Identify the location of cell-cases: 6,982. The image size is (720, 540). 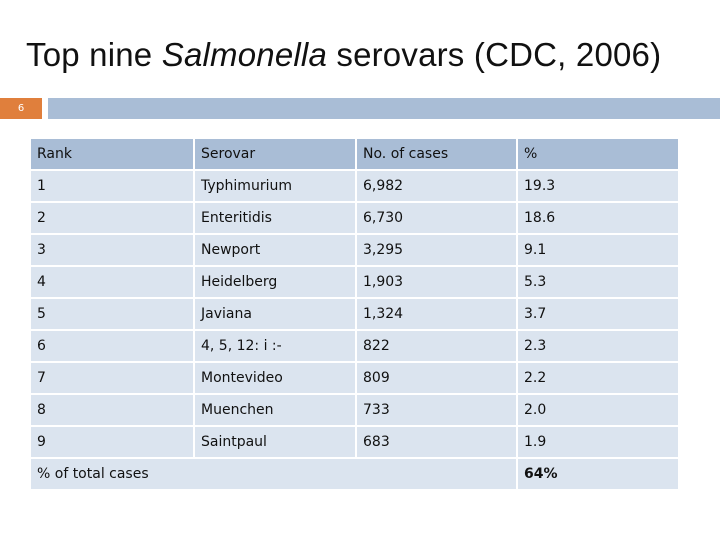
(435, 186).